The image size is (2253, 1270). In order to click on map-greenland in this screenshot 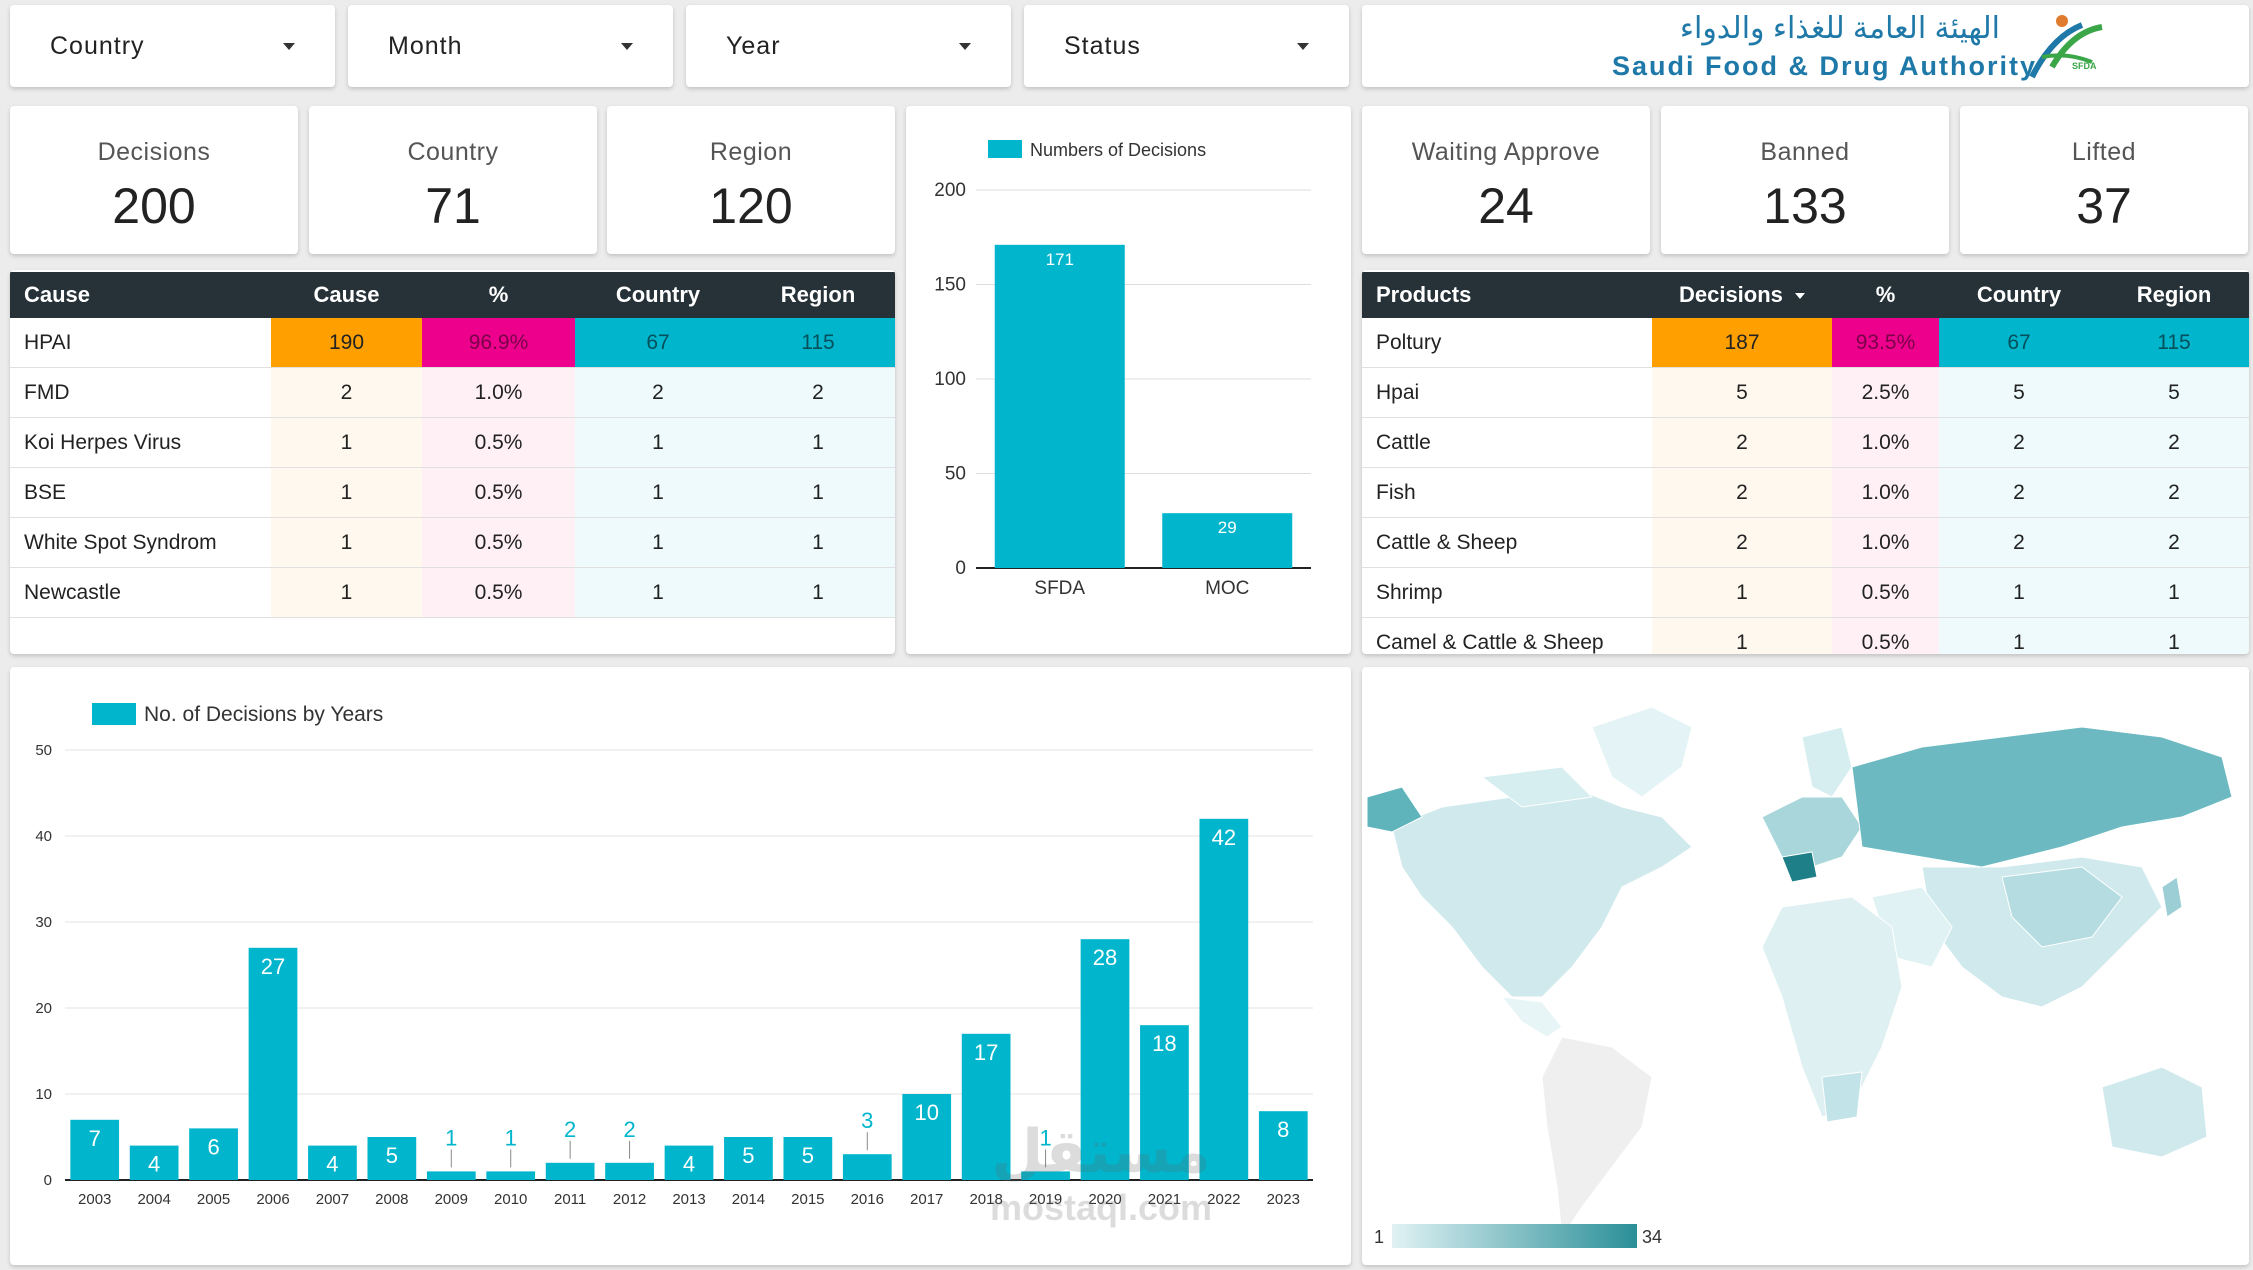, I will do `click(1642, 752)`.